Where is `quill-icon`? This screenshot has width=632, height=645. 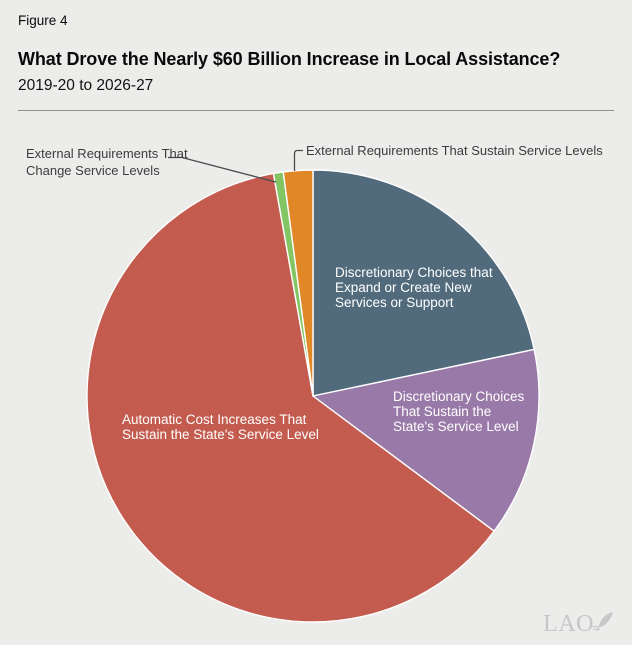 quill-icon is located at coordinates (602, 621).